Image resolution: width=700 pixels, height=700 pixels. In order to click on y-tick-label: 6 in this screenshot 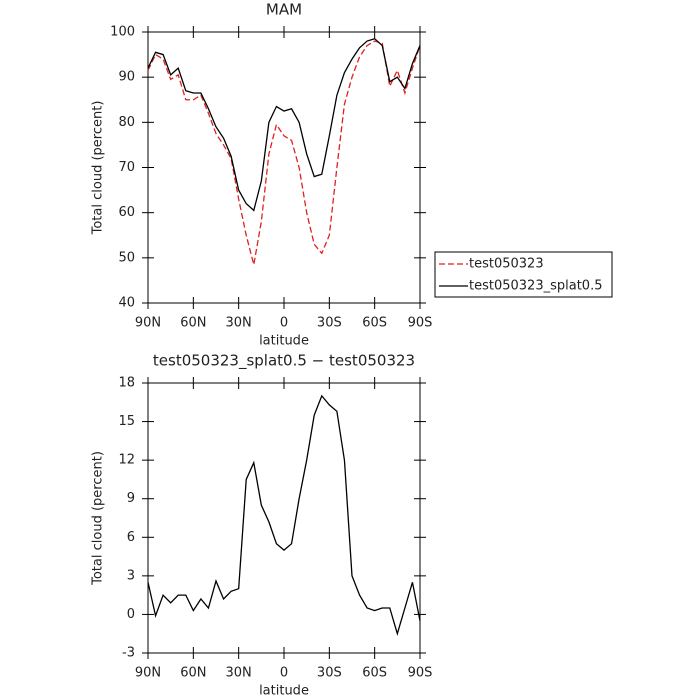, I will do `click(131, 537)`.